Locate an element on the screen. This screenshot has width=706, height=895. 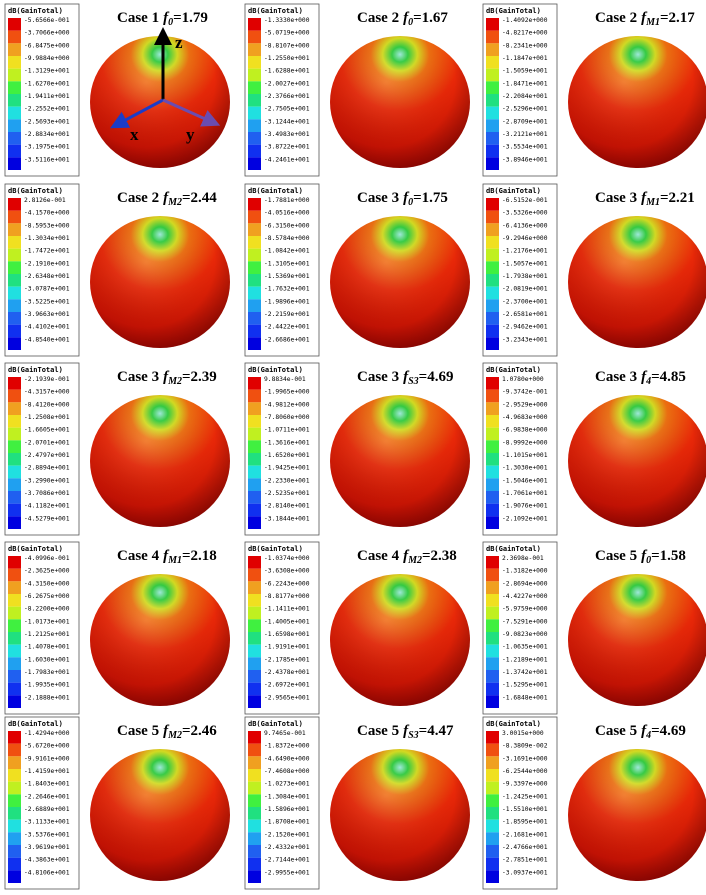
legend-label: -1.5369e+001 is located at coordinates (287, 276).